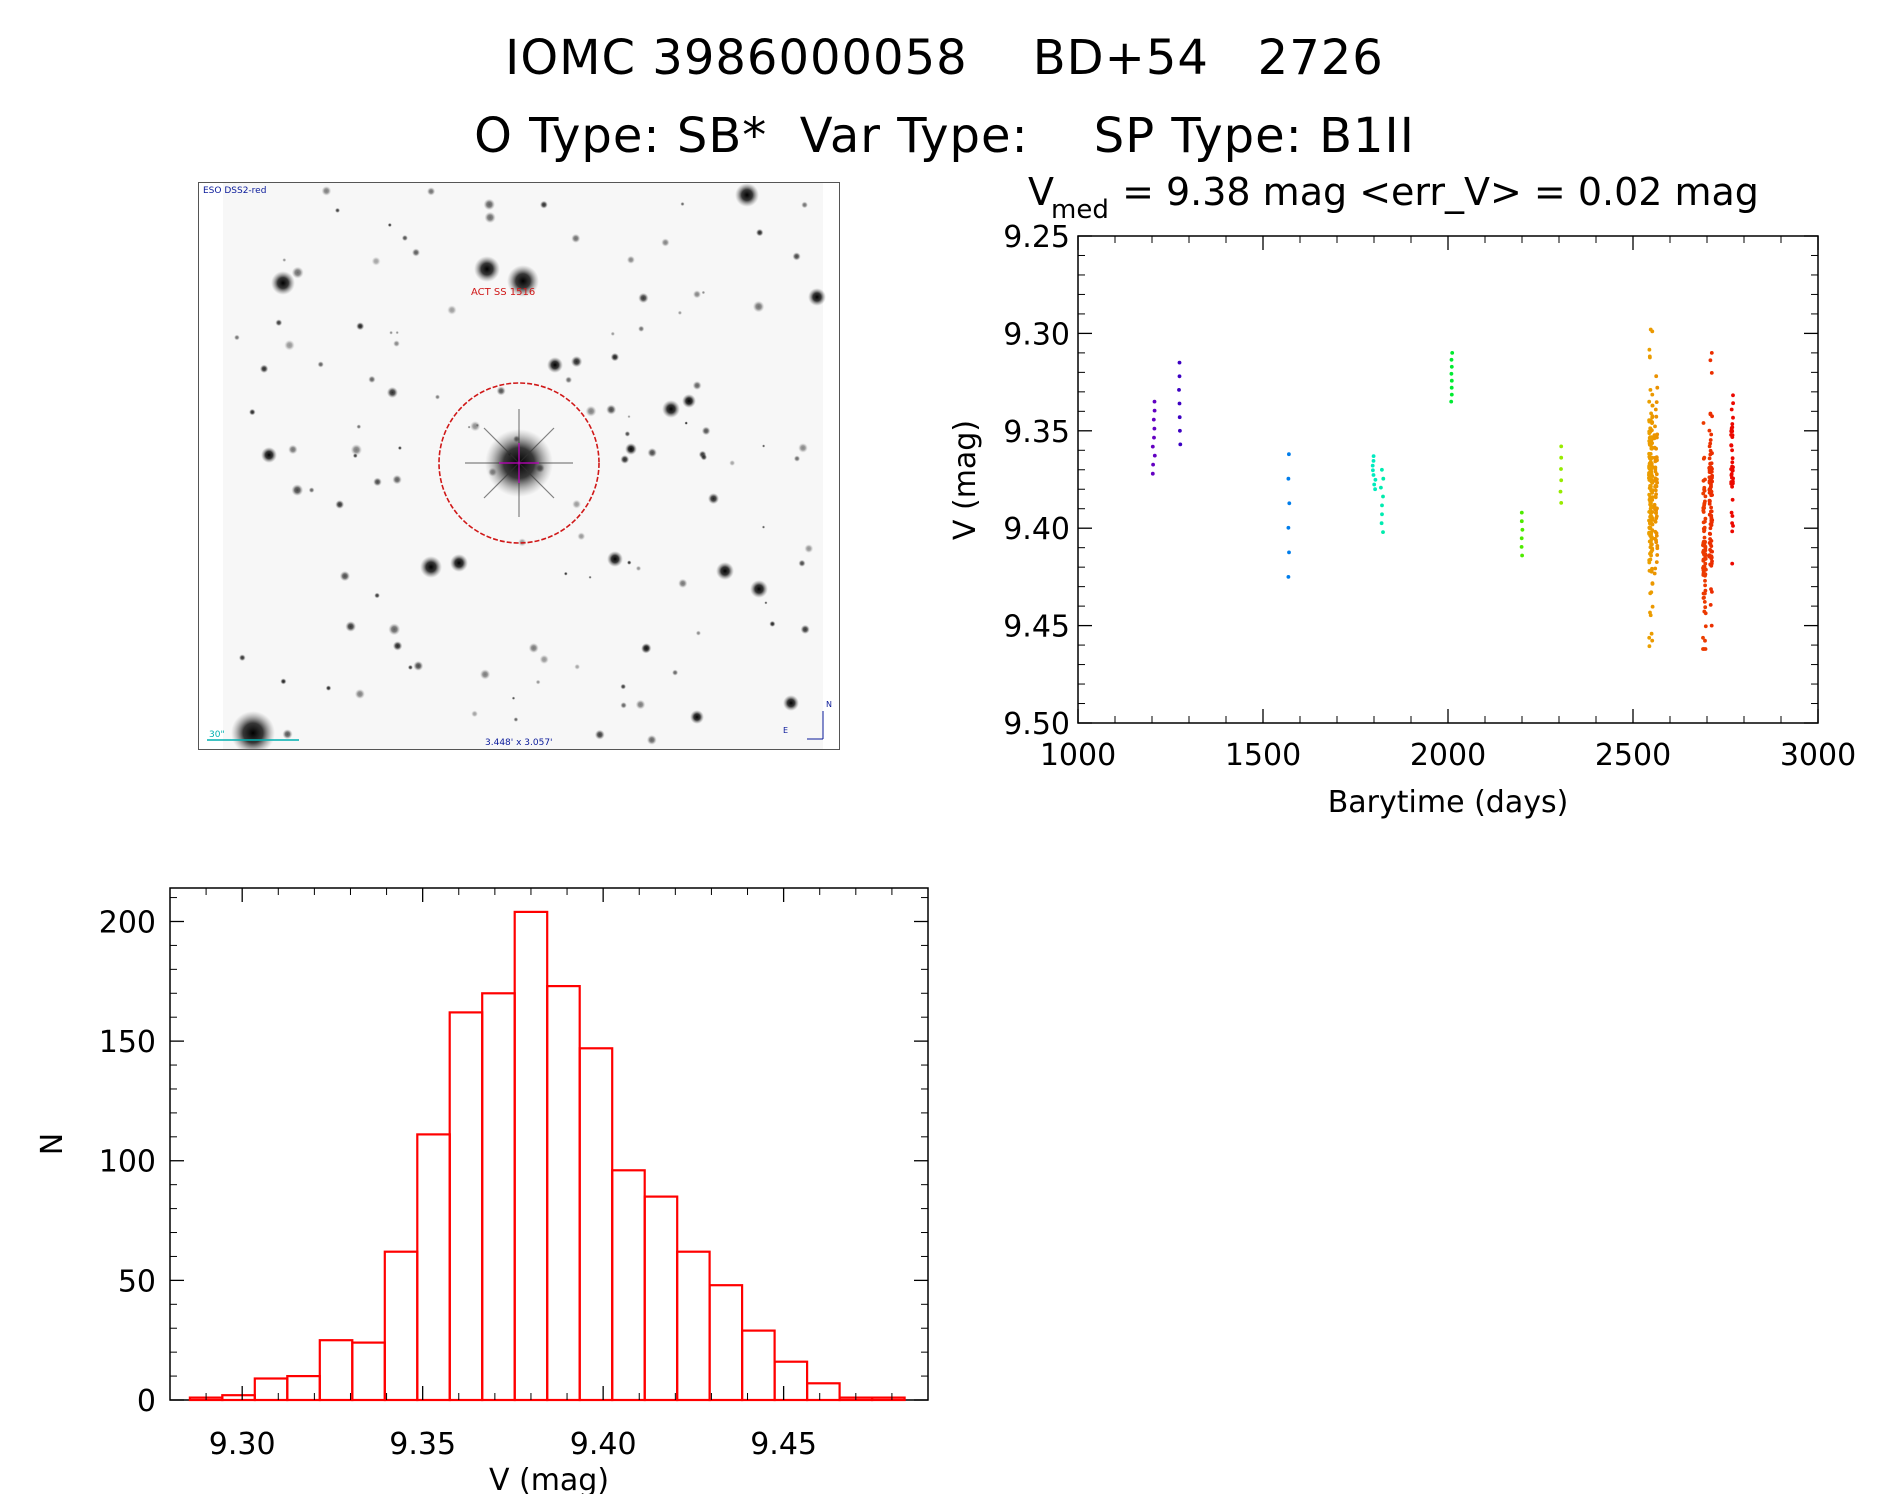 Image resolution: width=1889 pixels, height=1494 pixels. Describe the element at coordinates (503, 292) in the screenshot. I see `target-star-label: ACT SS 1516` at that location.